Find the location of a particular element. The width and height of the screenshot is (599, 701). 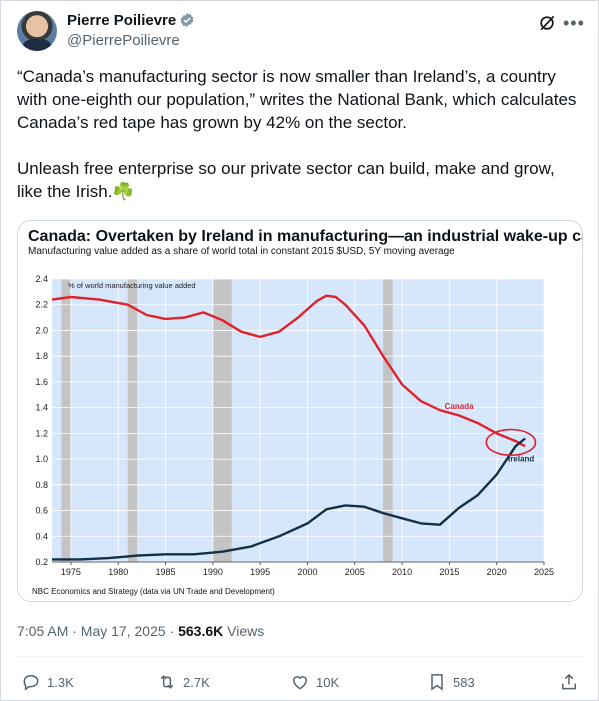

chart-inner-label: % of world manufacturing value added is located at coordinates (132, 285).